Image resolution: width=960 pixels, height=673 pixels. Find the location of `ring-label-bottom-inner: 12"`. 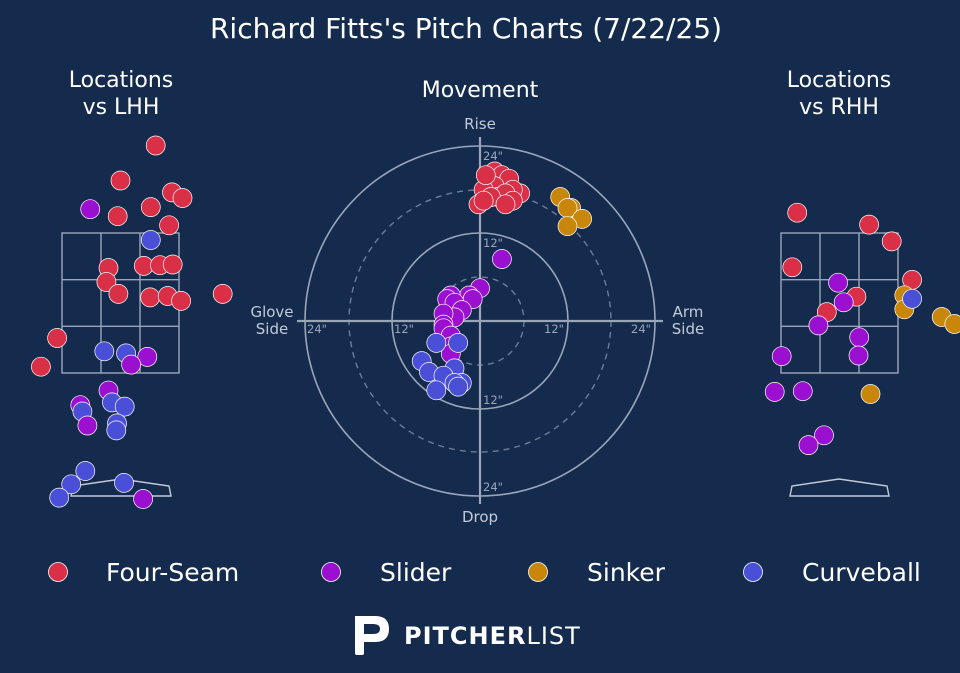

ring-label-bottom-inner: 12" is located at coordinates (493, 400).